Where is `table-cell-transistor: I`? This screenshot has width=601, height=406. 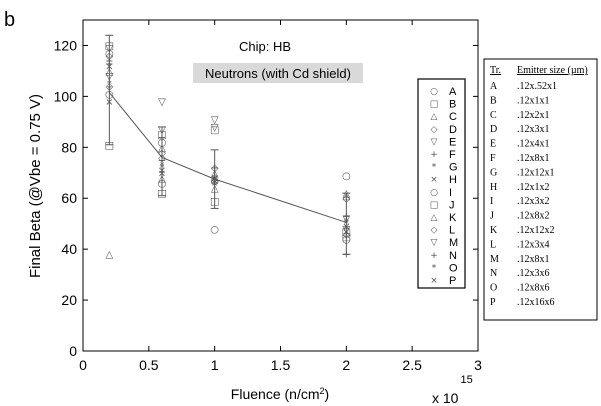
table-cell-transistor: I is located at coordinates (491, 201).